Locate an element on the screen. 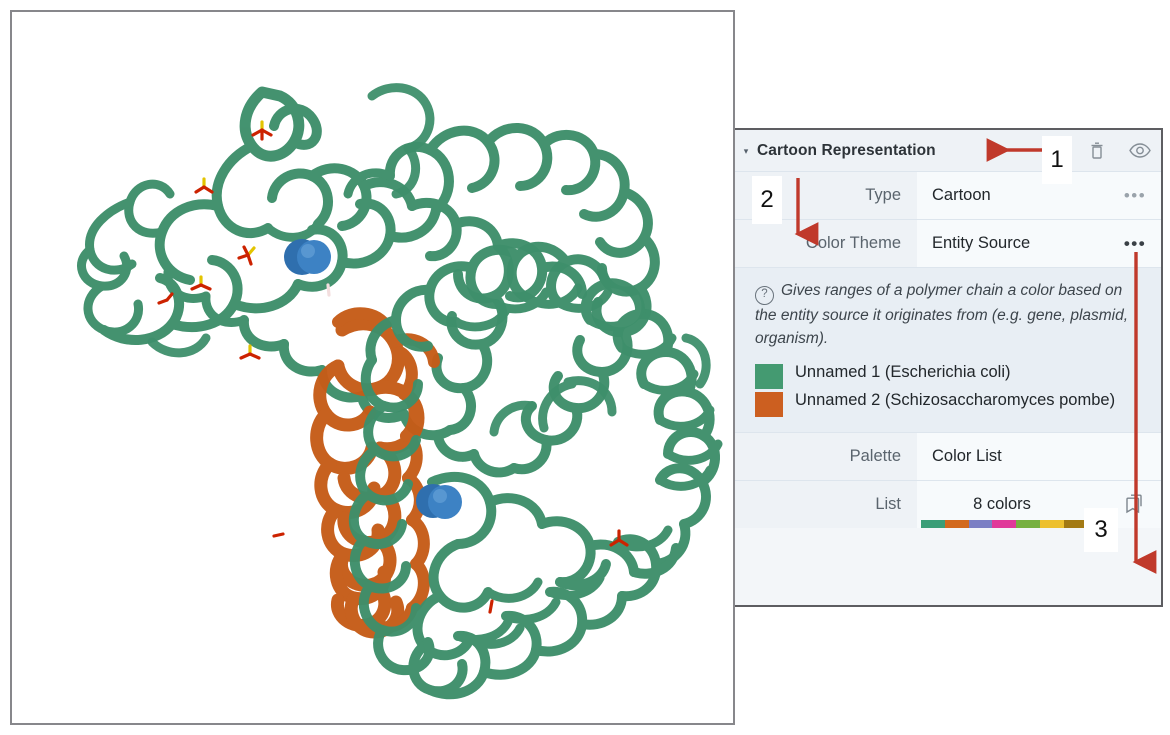 This screenshot has height=735, width=1170. annotation-number-2: 2 is located at coordinates (767, 200).